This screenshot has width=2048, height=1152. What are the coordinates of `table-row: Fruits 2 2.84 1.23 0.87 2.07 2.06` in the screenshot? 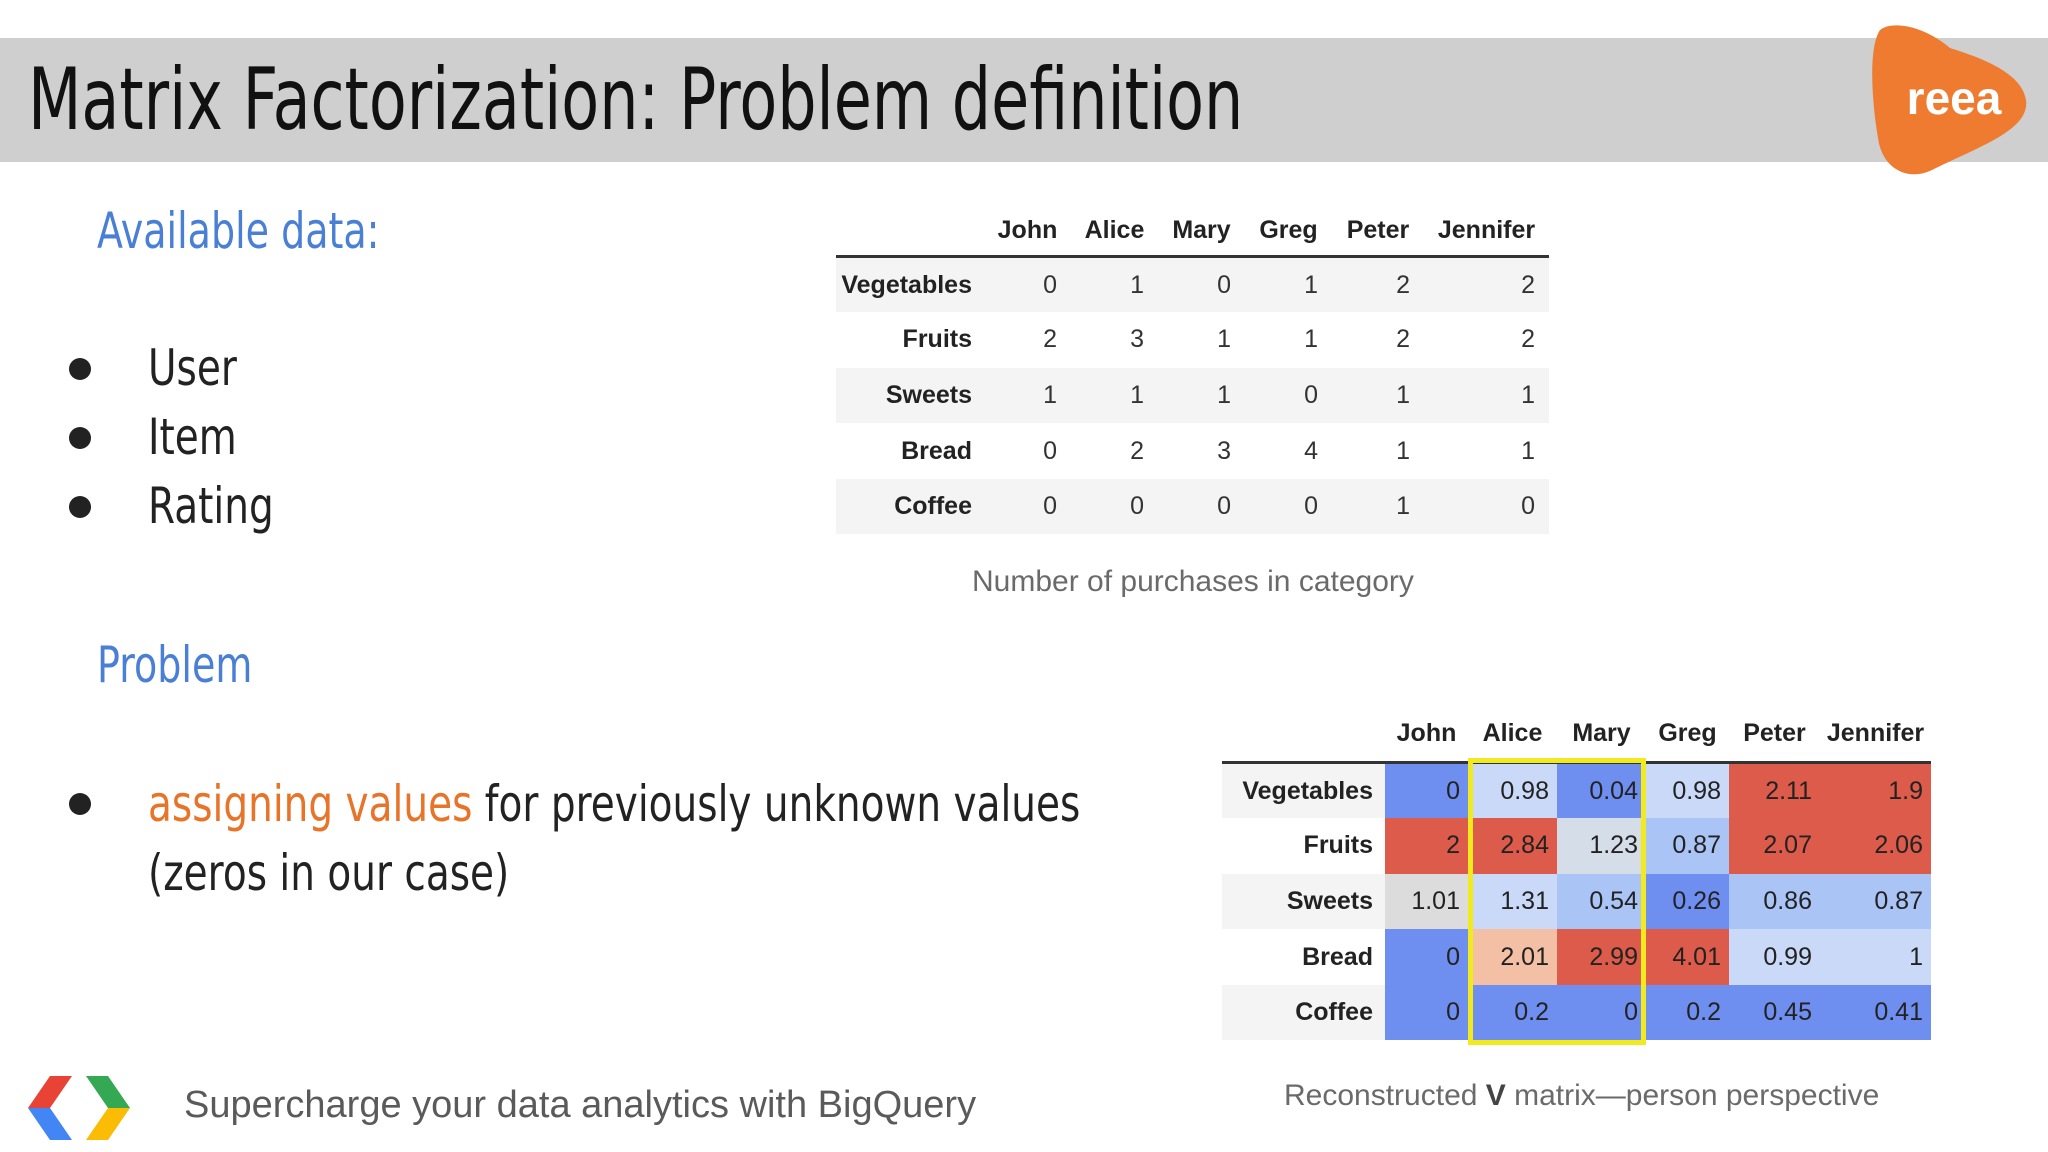 It's located at (1576, 846).